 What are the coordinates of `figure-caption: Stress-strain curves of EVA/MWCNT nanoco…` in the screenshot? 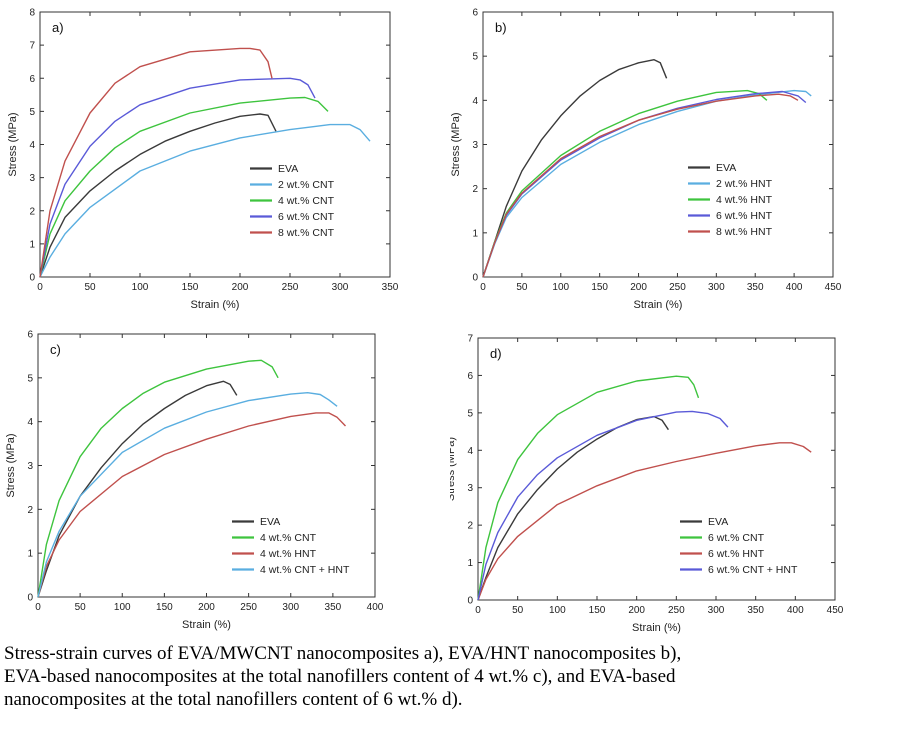 It's located at (451, 676).